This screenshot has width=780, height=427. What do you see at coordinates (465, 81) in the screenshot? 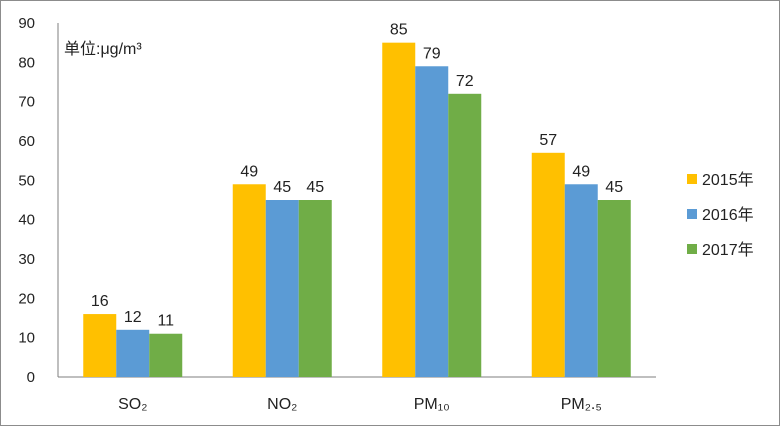
I see `data-label: 72` at bounding box center [465, 81].